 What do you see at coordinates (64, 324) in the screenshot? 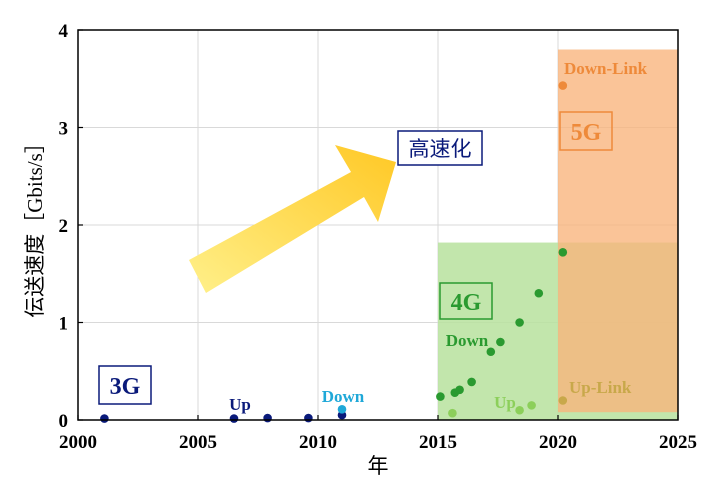
I see `y-tick-label-1: 1` at bounding box center [64, 324].